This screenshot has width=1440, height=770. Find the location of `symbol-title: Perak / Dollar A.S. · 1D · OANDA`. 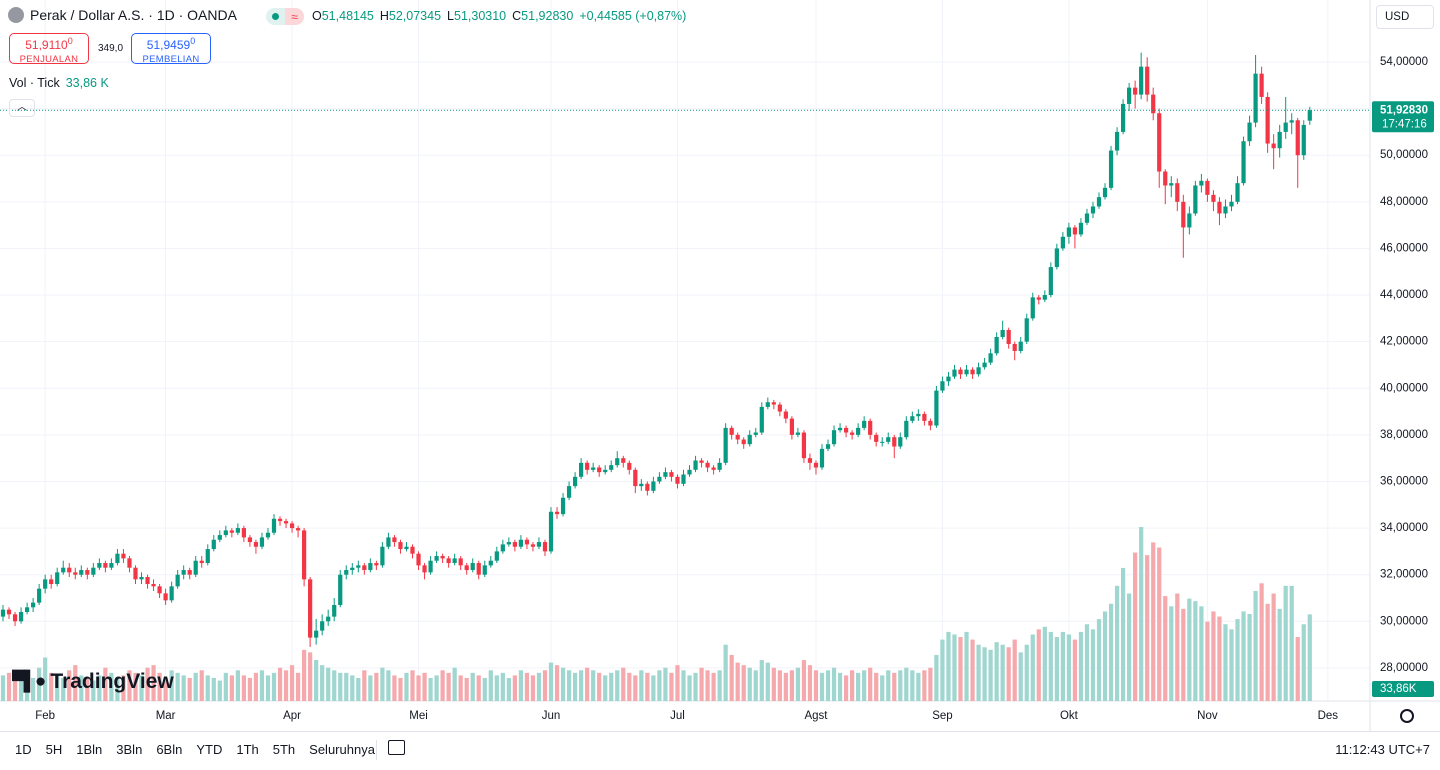

symbol-title: Perak / Dollar A.S. · 1D · OANDA is located at coordinates (122, 15).